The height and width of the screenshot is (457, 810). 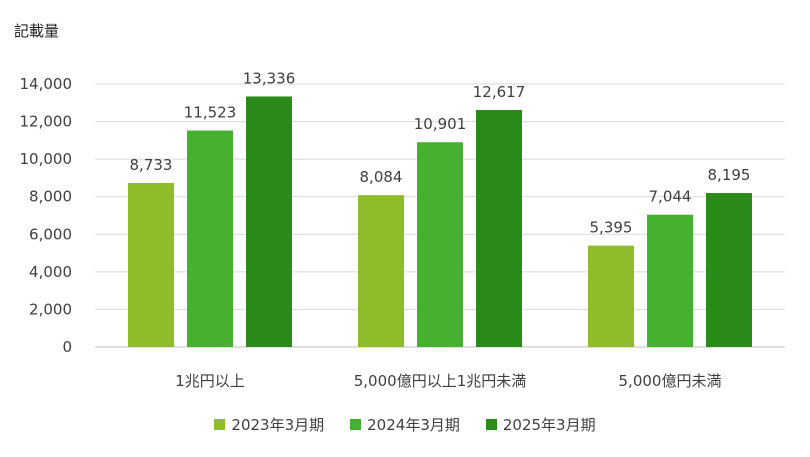 I want to click on legend-swatch-2023, so click(x=220, y=424).